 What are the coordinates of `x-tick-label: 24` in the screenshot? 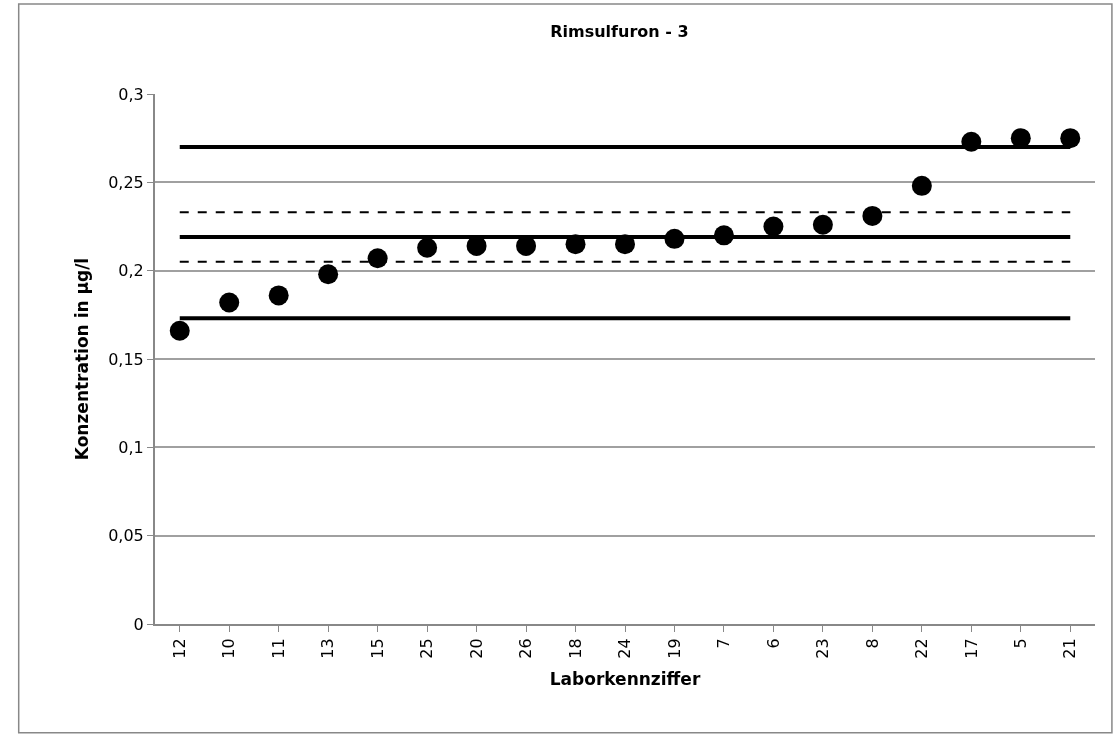 It's located at (625, 648).